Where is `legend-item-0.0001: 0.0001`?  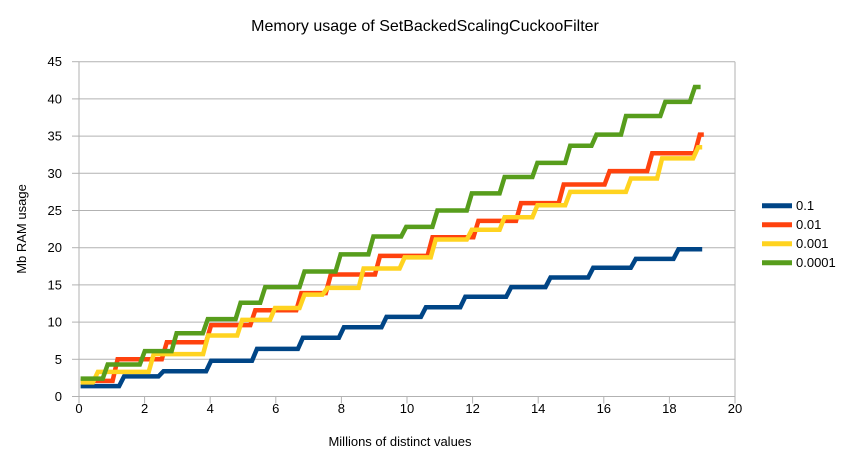 legend-item-0.0001: 0.0001 is located at coordinates (799, 262).